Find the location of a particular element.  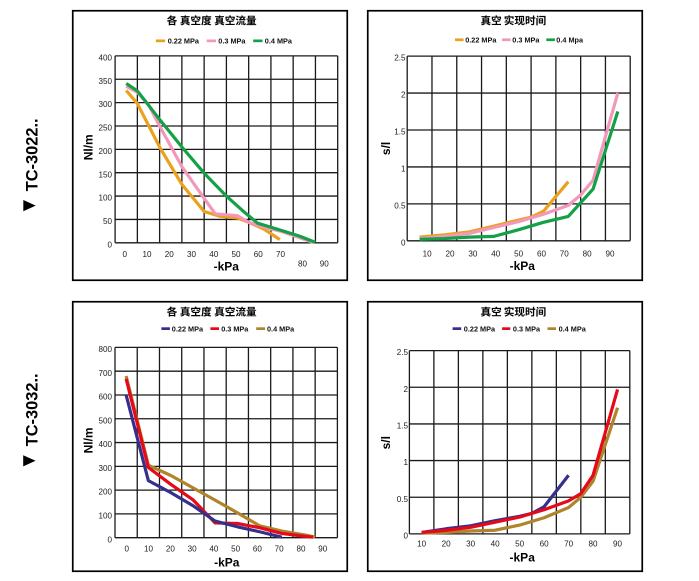

svg-text: TC-3022.. is located at coordinates (32, 154).